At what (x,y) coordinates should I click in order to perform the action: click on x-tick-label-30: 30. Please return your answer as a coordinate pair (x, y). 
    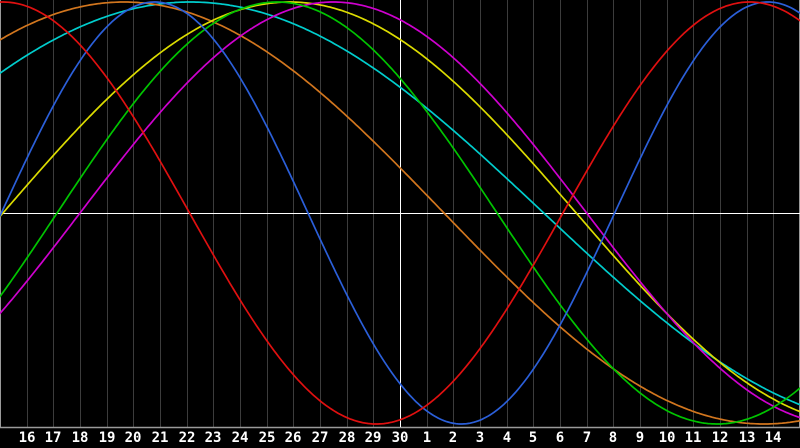
    Looking at the image, I should click on (400, 438).